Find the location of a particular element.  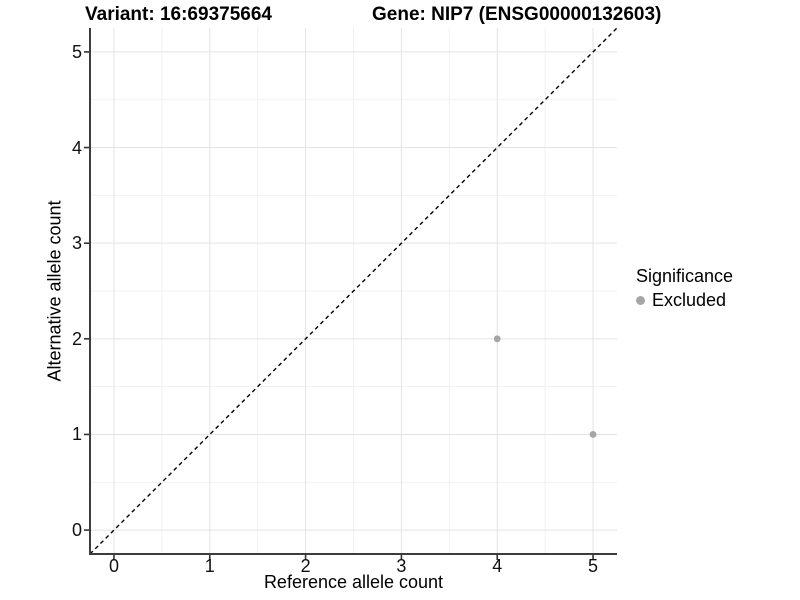

legend: Significance Excluded is located at coordinates (682, 288).